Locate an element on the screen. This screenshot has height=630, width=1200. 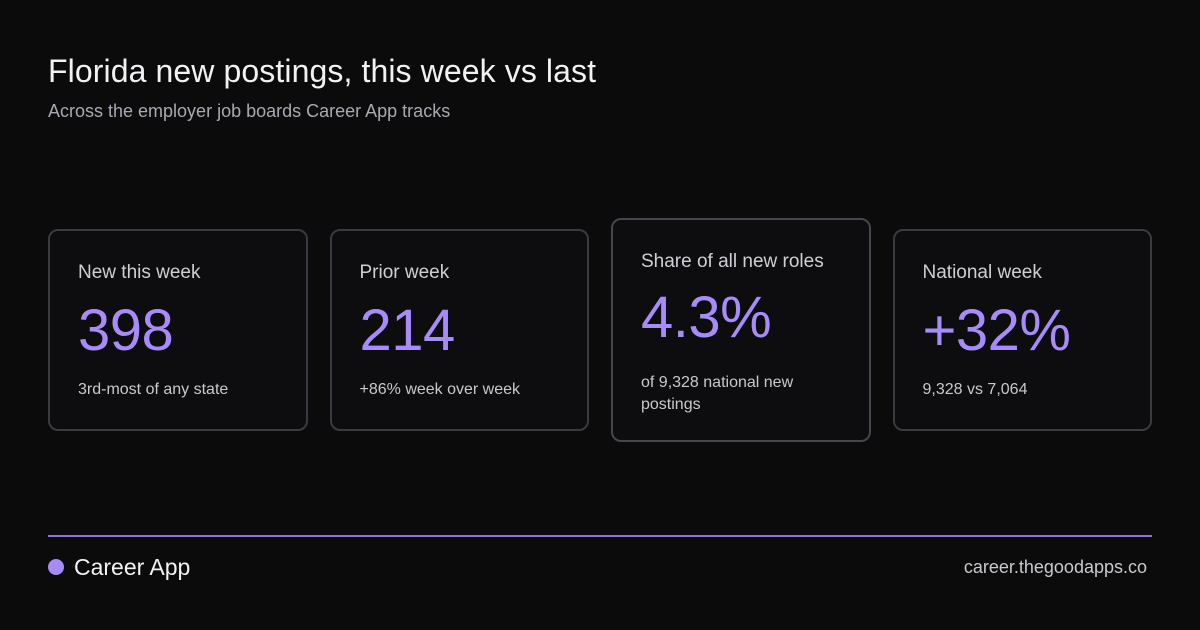
page-title: Florida new postings, this week vs last is located at coordinates (322, 71).